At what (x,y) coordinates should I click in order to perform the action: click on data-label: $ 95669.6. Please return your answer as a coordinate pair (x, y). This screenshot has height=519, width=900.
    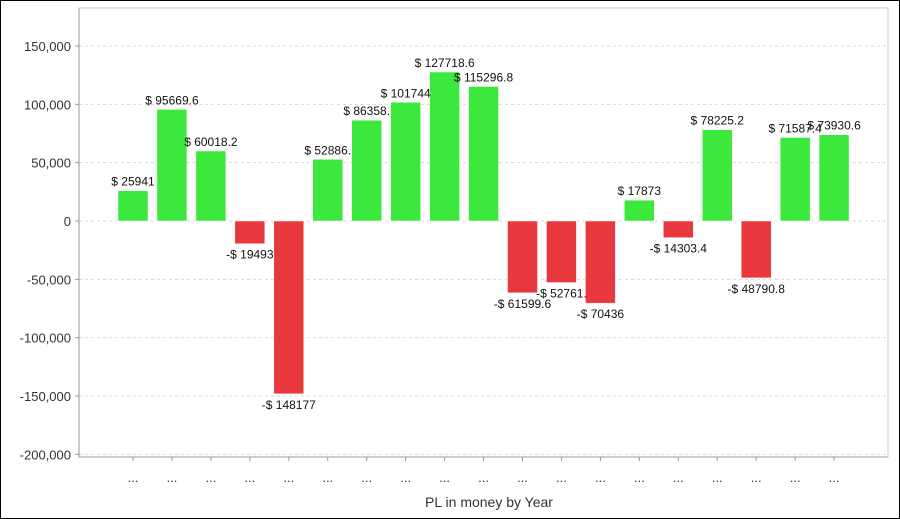
    Looking at the image, I should click on (172, 100).